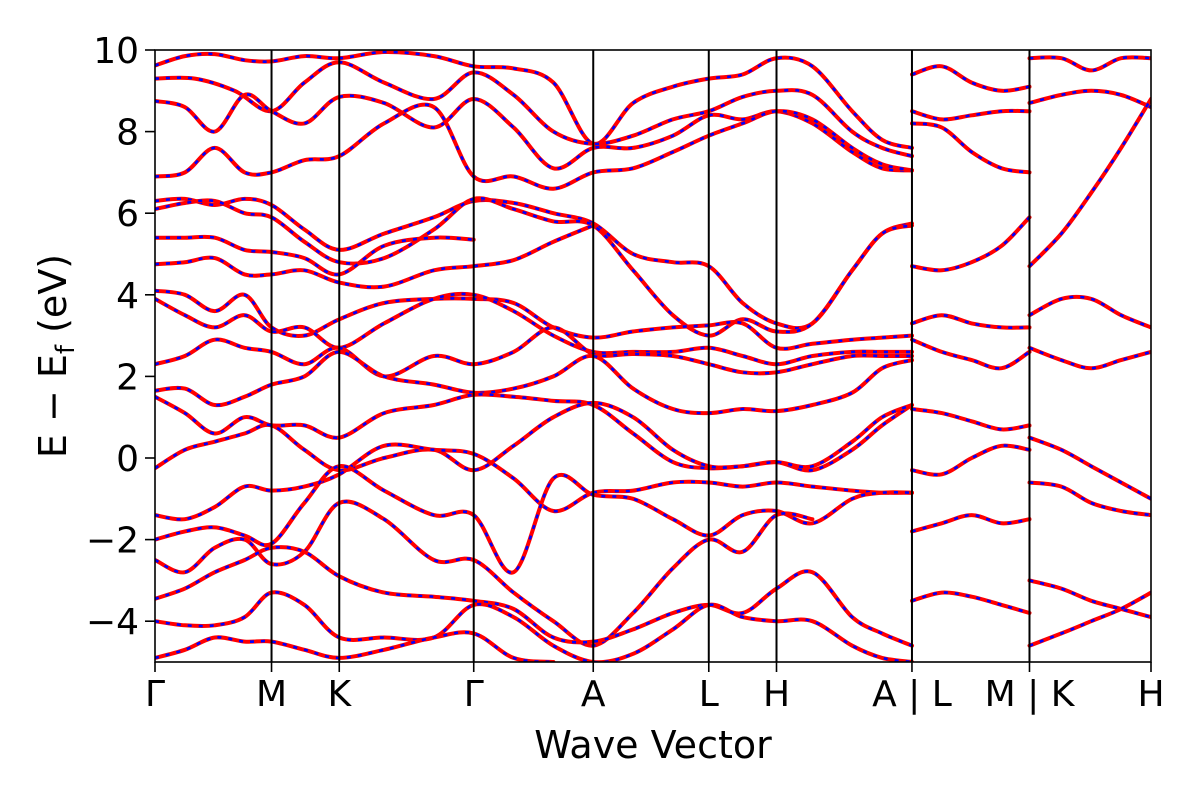  Describe the element at coordinates (127, 377) in the screenshot. I see `y-tick-label-3: 2` at that location.